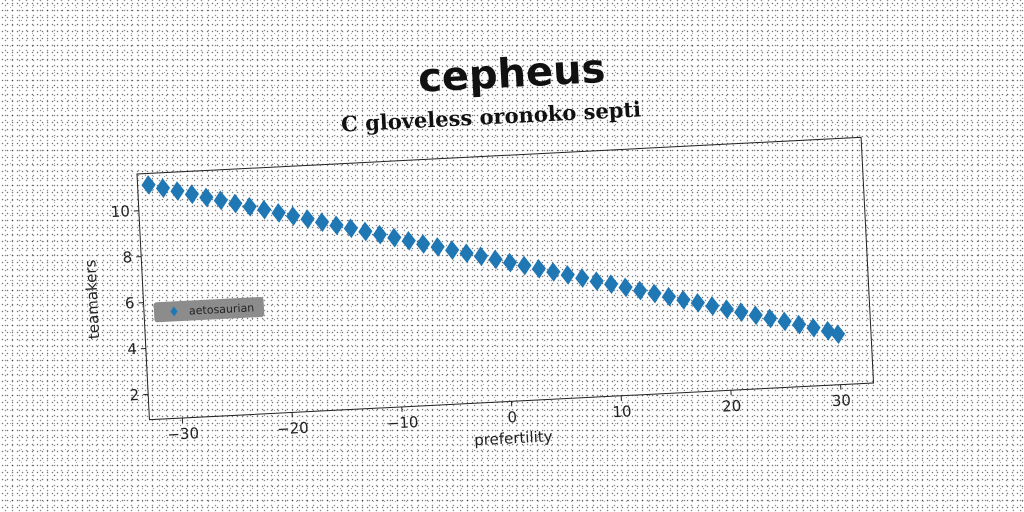 The image size is (1024, 512). I want to click on x-tick-label: 0, so click(512, 417).